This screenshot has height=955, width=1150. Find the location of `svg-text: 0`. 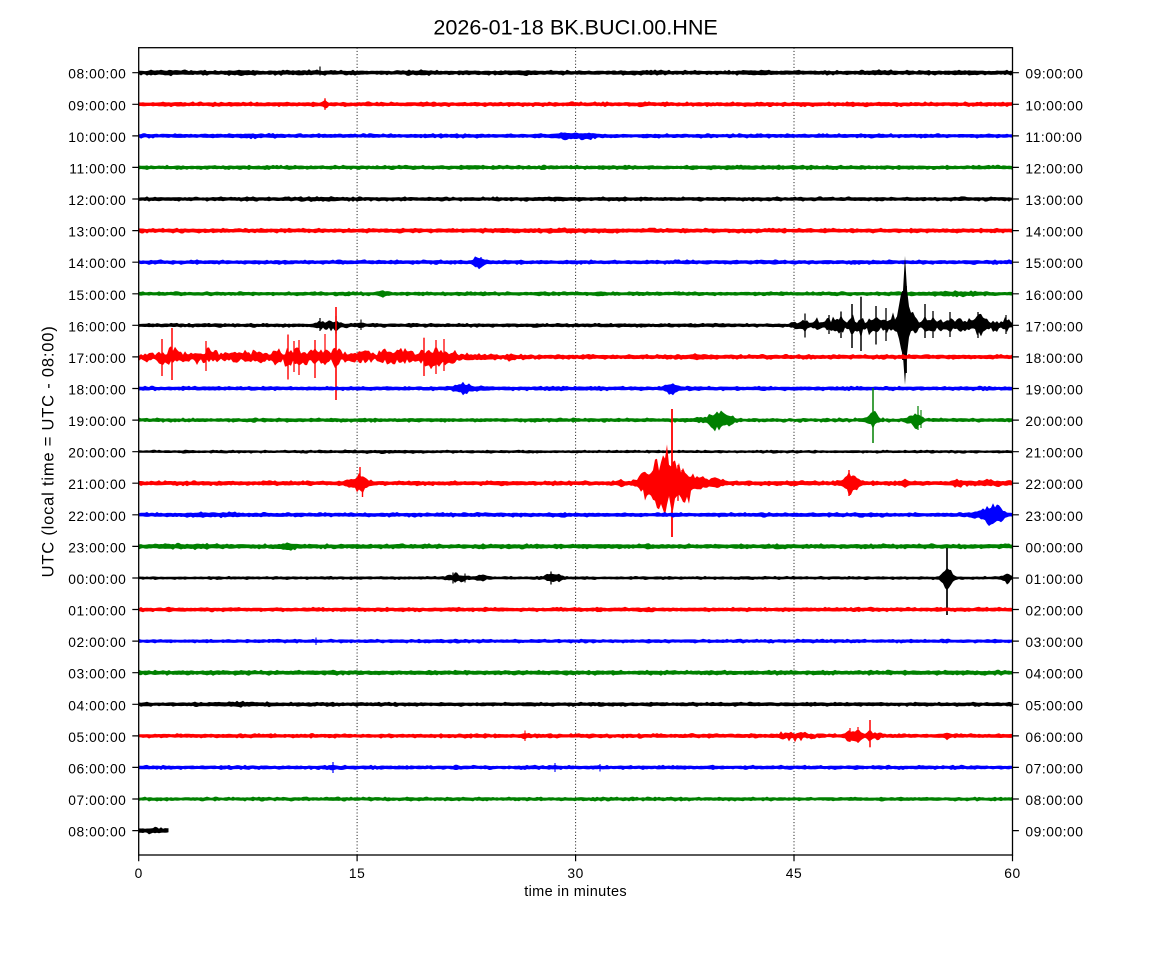

svg-text: 0 is located at coordinates (139, 873).